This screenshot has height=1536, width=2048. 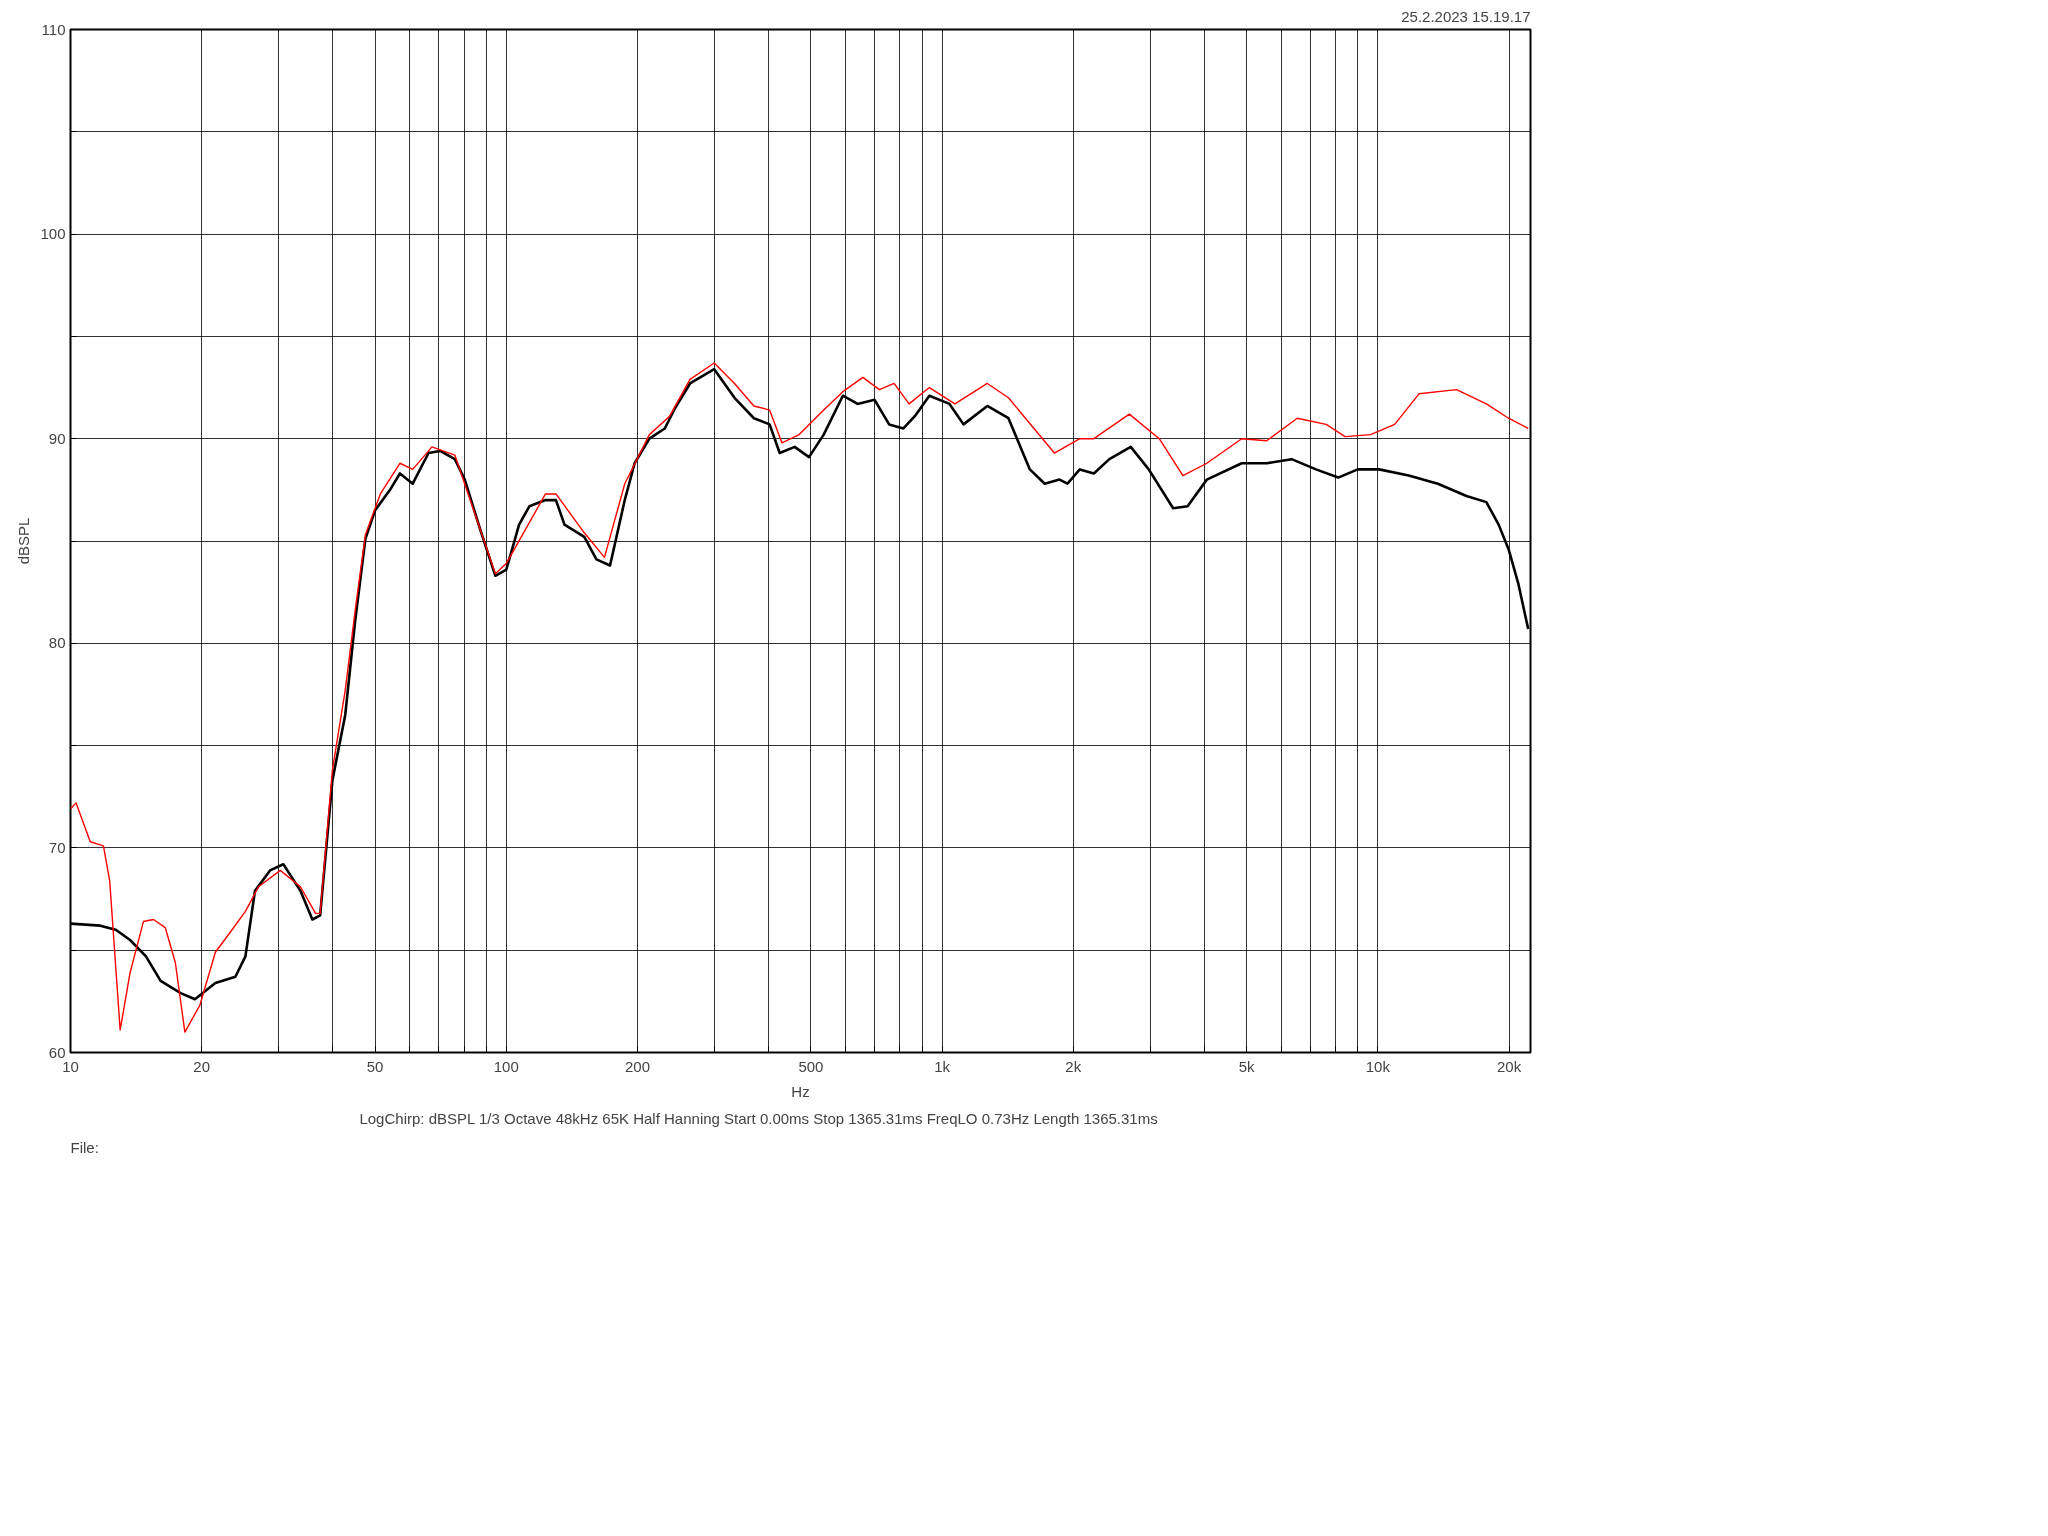 I want to click on x-axis-title: Hz, so click(x=800, y=1091).